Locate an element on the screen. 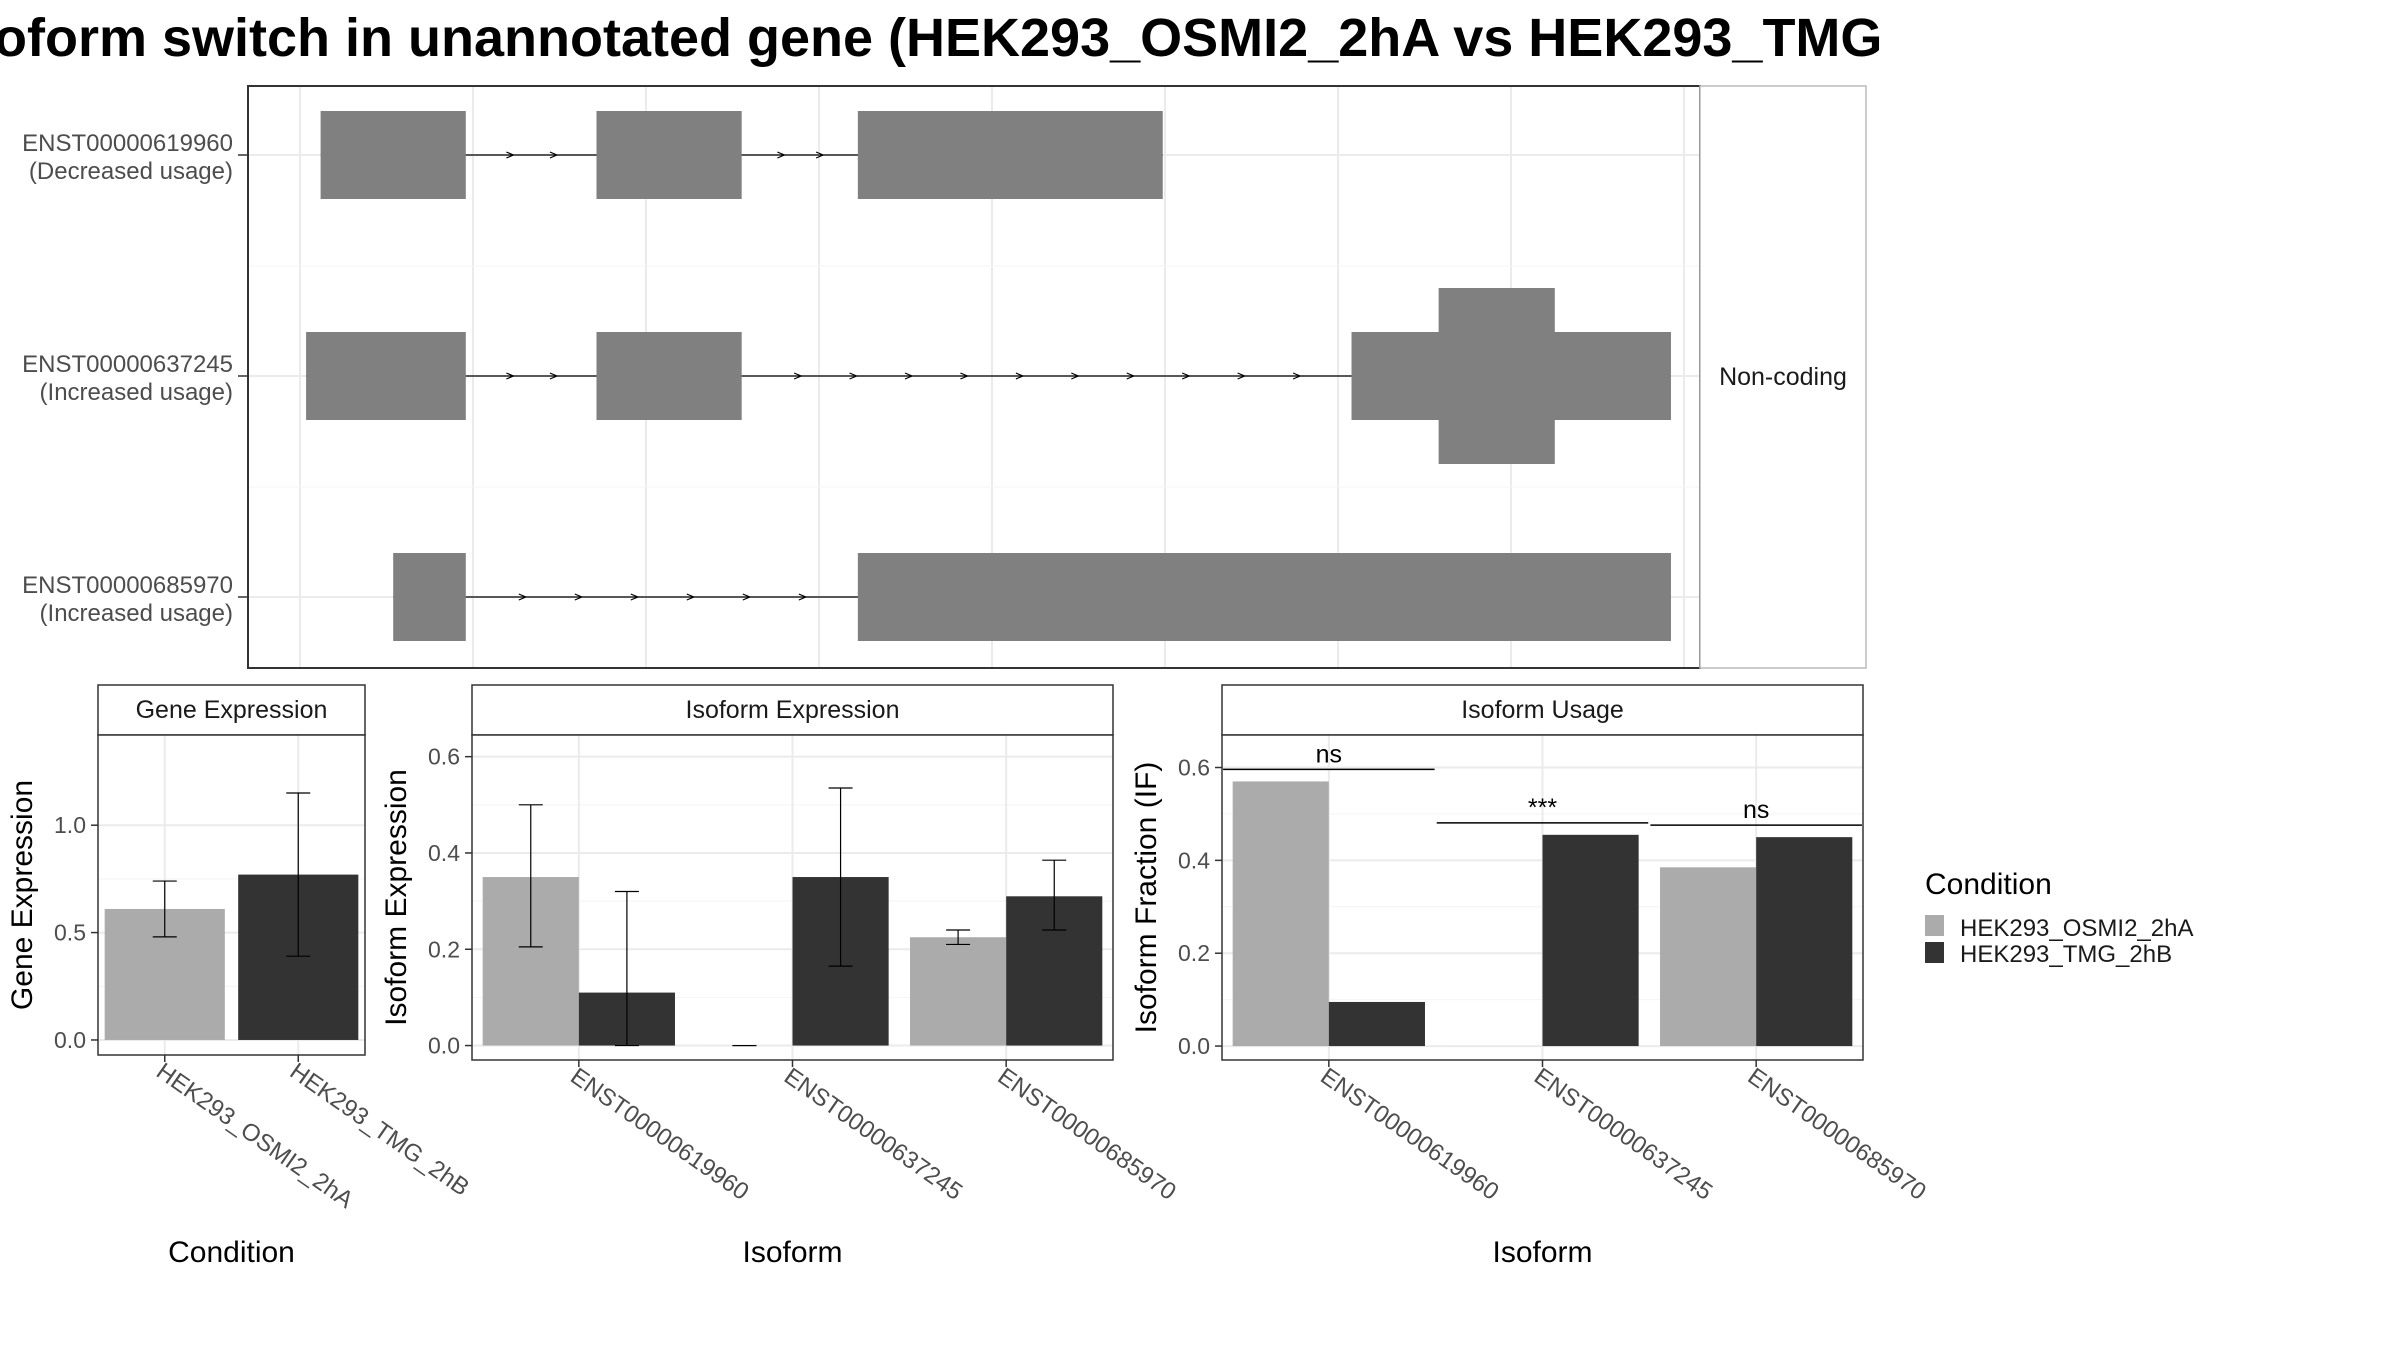 The image size is (2400, 1350). isoform-usage-xtick-label: ENST00000685970 is located at coordinates (1837, 1134).